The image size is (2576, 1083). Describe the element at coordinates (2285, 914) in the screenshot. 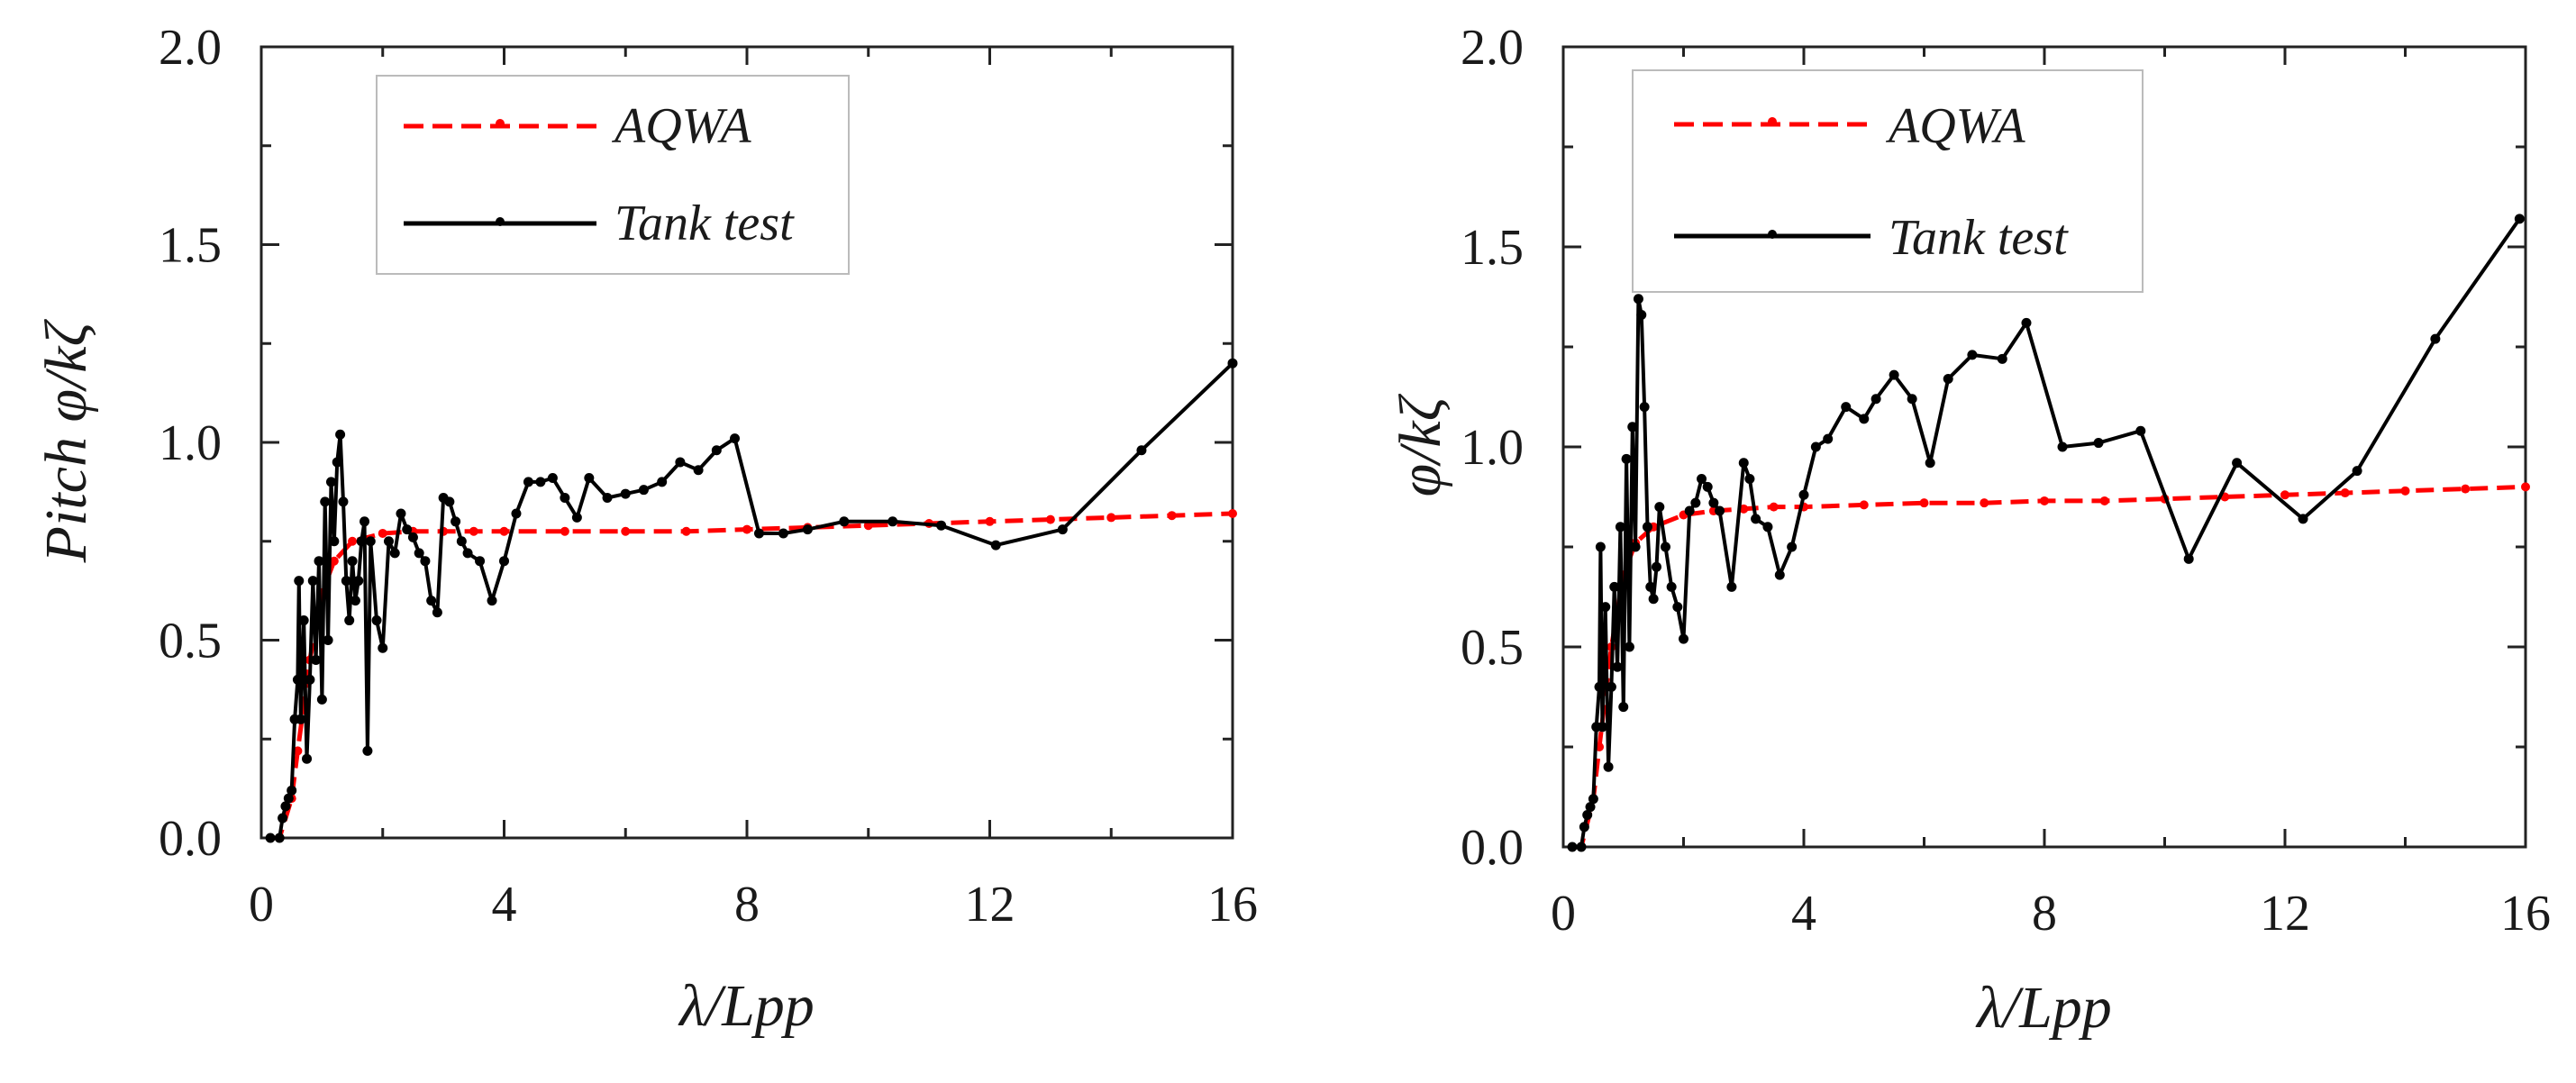

I see `x-tick-label: 12` at that location.